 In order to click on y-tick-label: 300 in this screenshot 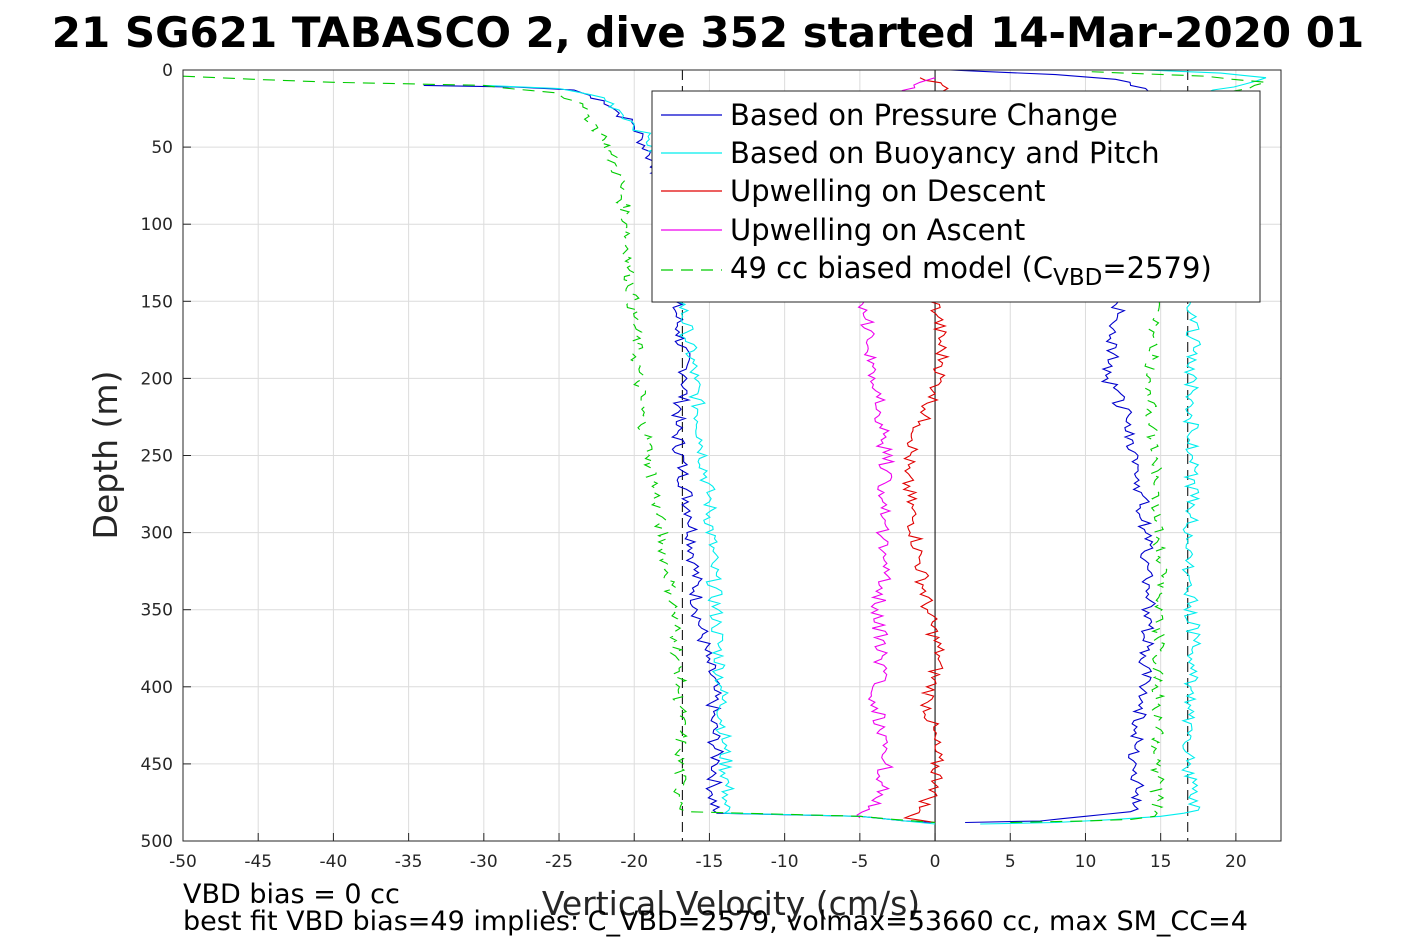, I will do `click(157, 534)`.